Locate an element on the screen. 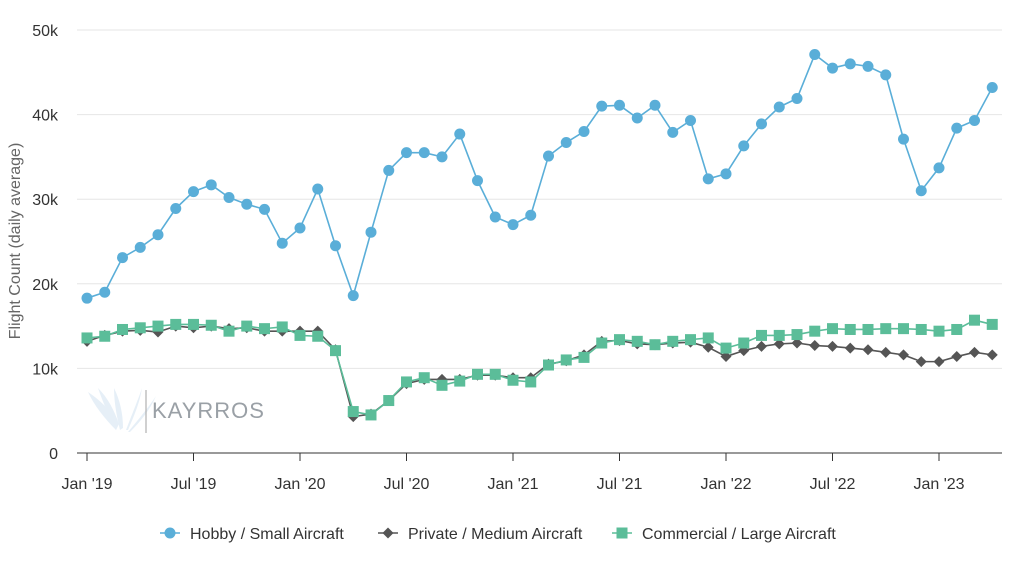 The image size is (1024, 561). legend-item: Private / Medium Aircraft is located at coordinates (480, 534).